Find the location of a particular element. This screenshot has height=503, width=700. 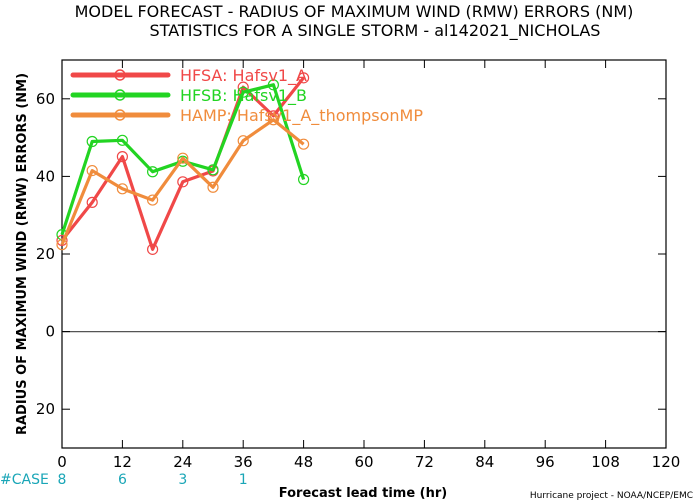

x-tick-label: 84 is located at coordinates (484, 462).